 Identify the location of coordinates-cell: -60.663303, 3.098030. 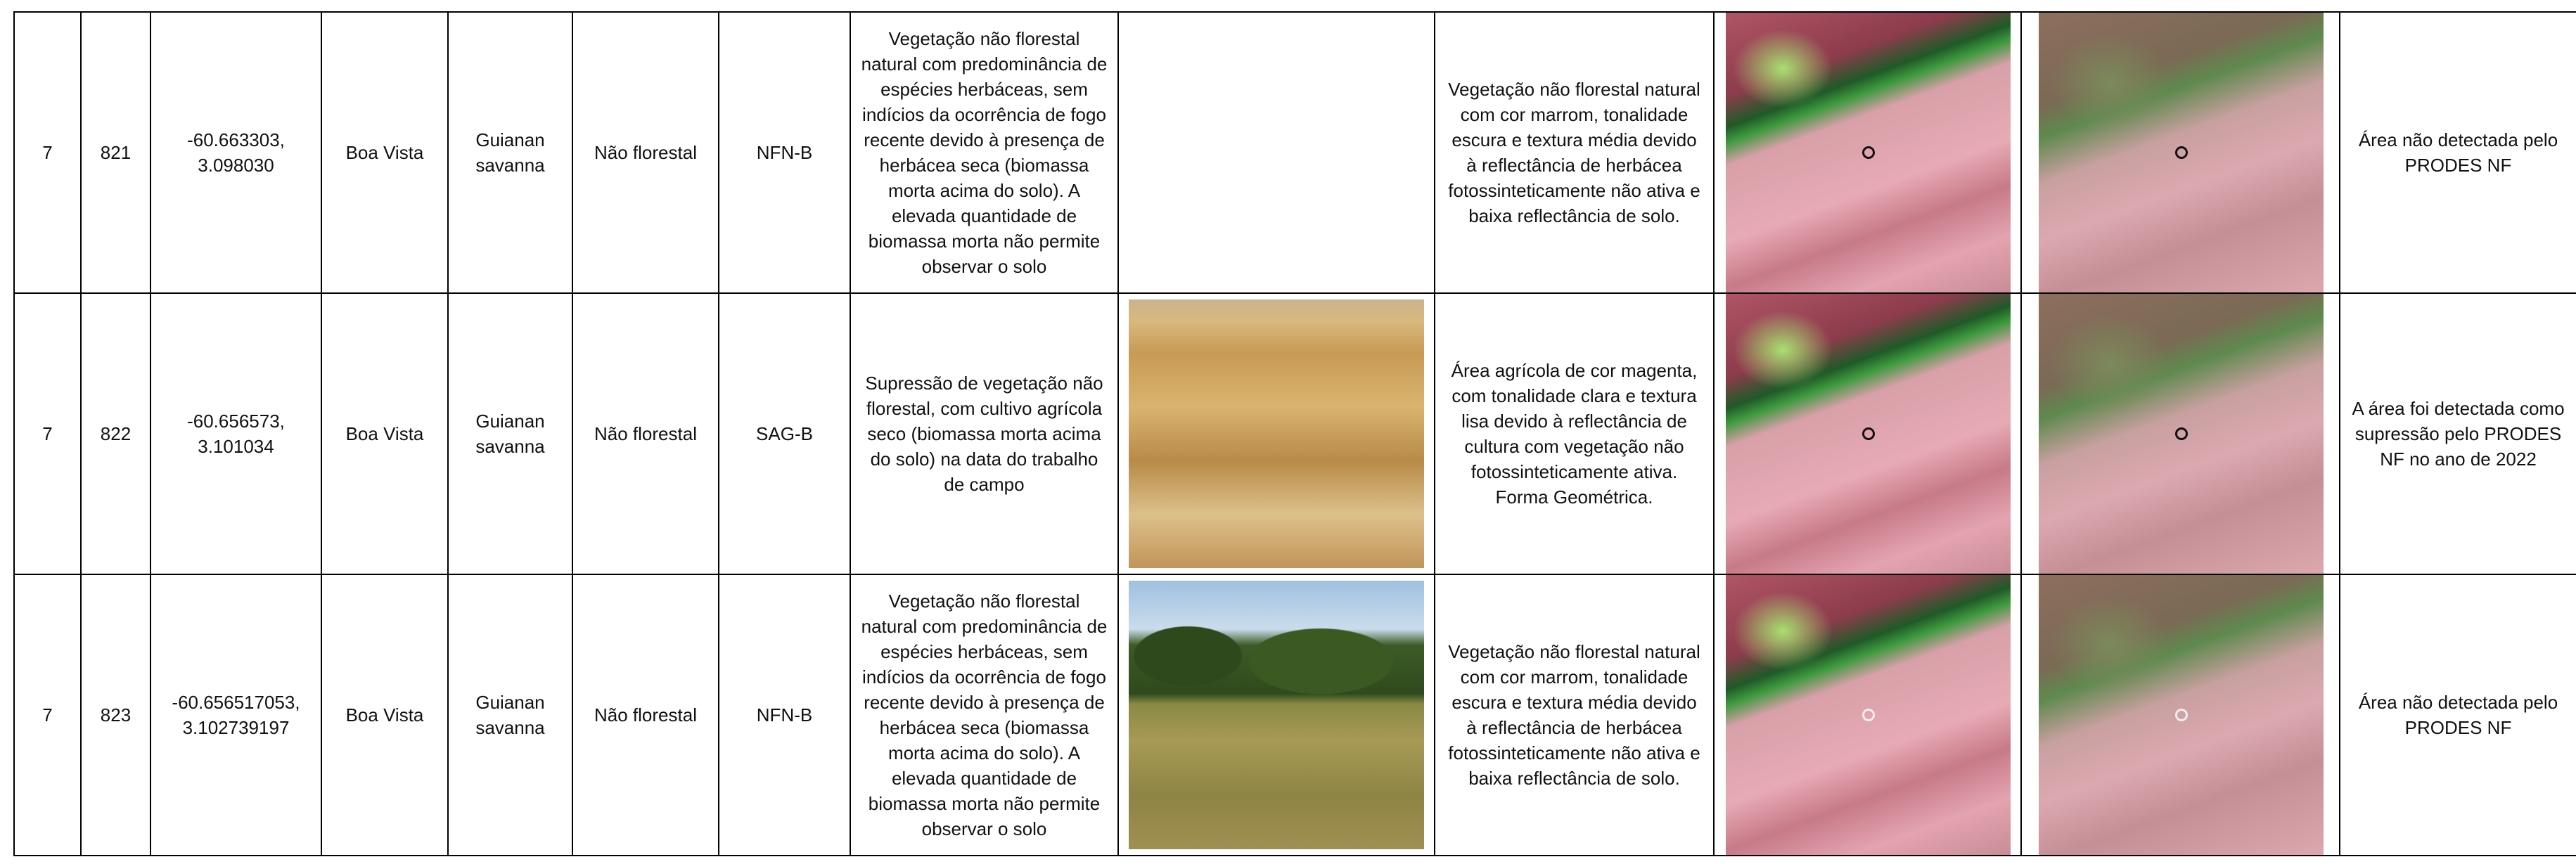
(236, 152).